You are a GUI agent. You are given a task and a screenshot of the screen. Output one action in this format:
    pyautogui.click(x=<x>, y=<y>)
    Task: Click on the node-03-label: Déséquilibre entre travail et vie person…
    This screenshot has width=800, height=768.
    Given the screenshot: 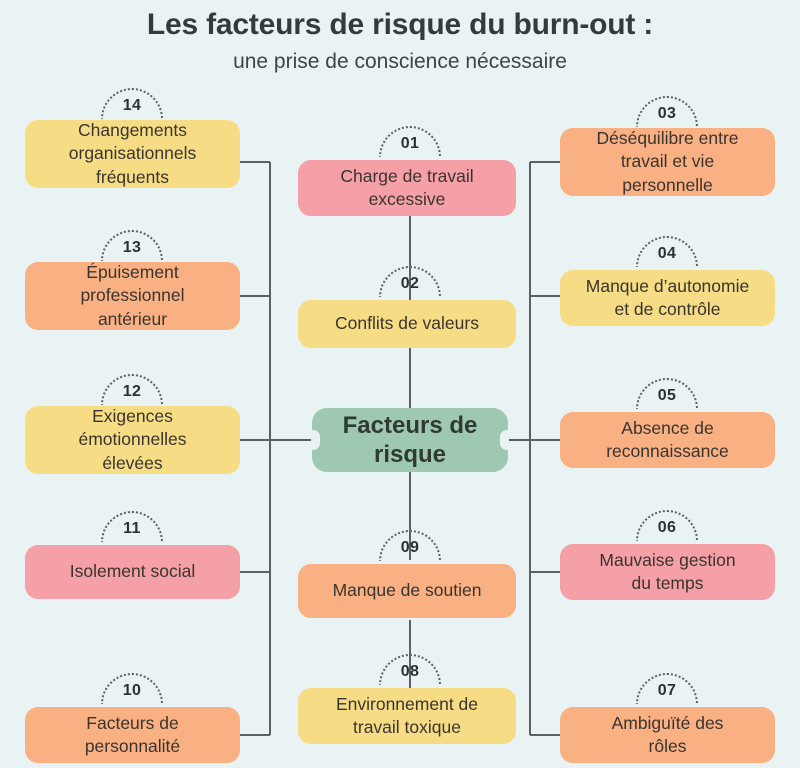 What is the action you would take?
    pyautogui.click(x=667, y=161)
    